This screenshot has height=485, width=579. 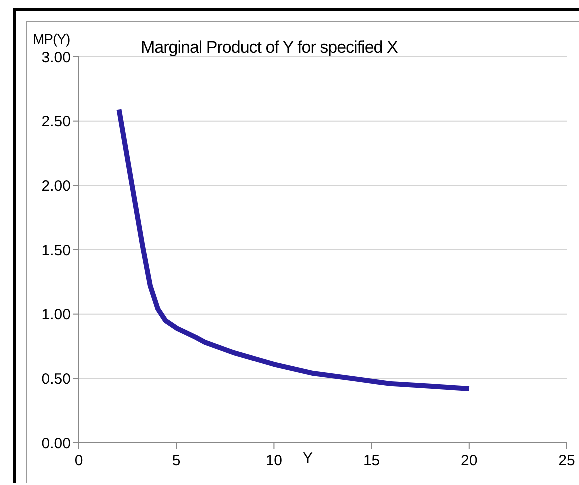 I want to click on y-tick-label: 0.50, so click(x=56, y=379).